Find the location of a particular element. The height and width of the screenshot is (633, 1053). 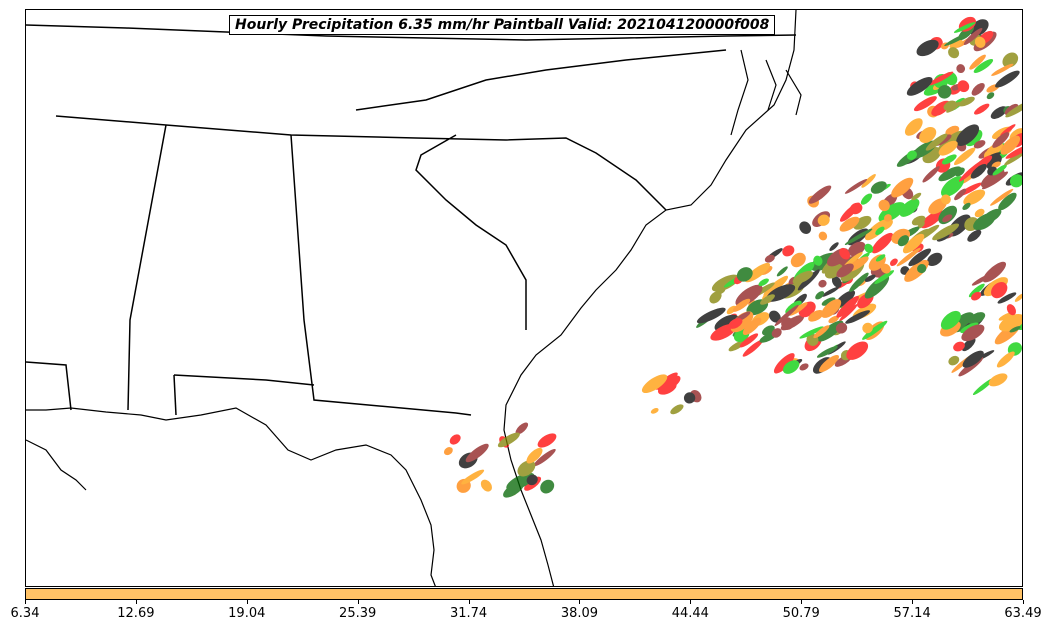

colorbar-tick-label: 44.44 is located at coordinates (690, 613).